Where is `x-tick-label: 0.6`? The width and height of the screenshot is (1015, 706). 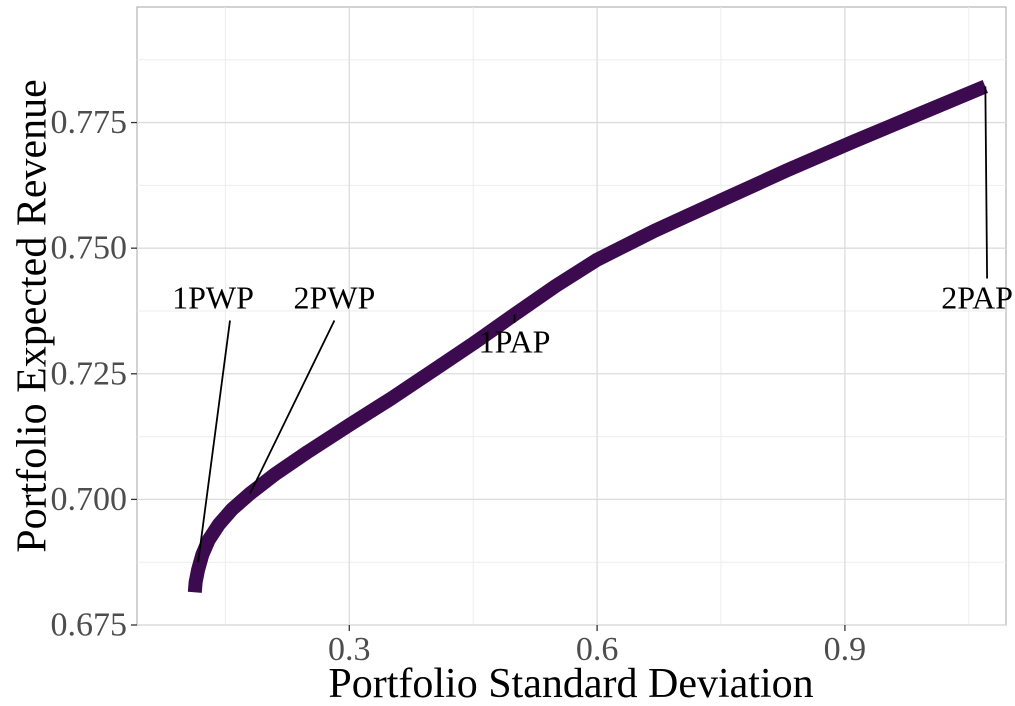 x-tick-label: 0.6 is located at coordinates (597, 649).